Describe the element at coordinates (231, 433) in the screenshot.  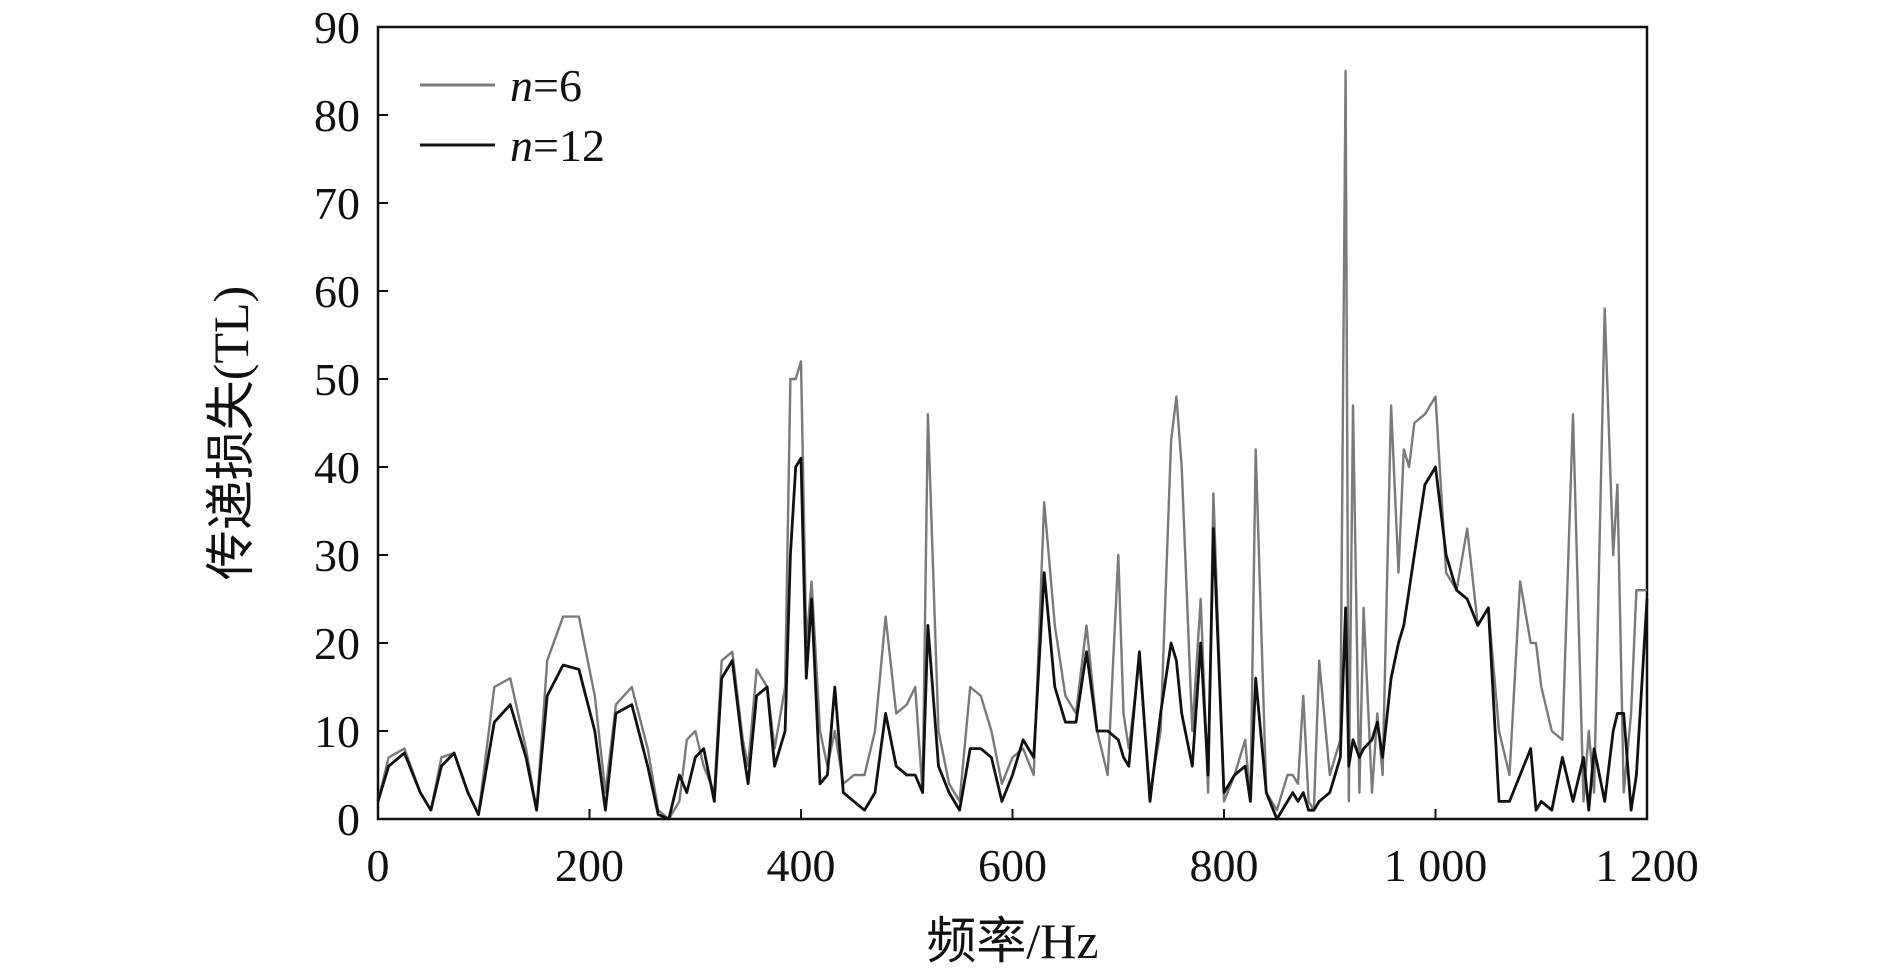
I see `y-axis-title: 传递损失(TL)` at that location.